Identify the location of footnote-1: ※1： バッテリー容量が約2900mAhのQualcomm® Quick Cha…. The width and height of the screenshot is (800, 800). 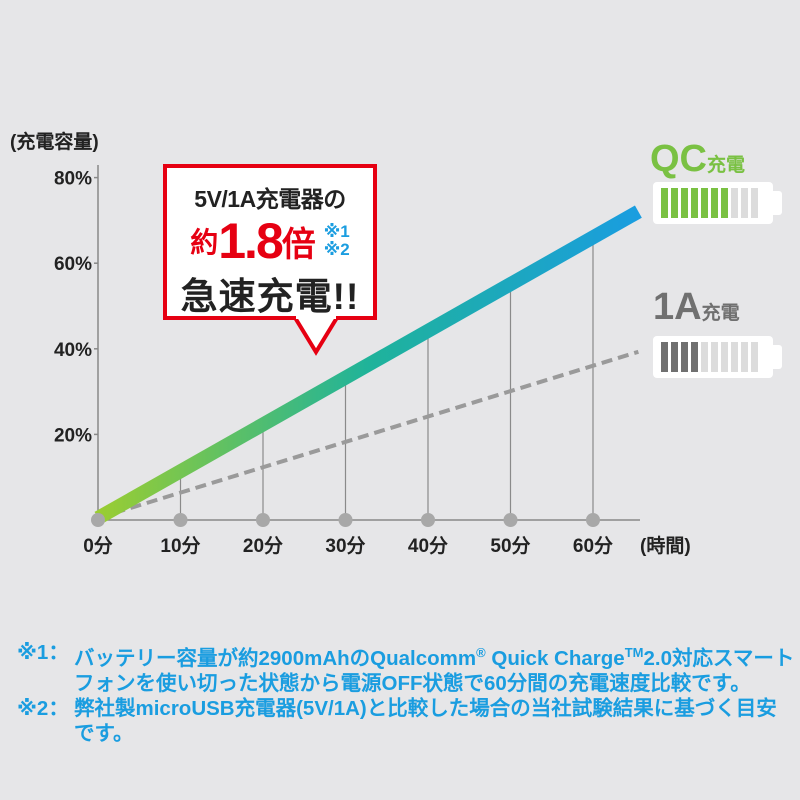
(407, 668).